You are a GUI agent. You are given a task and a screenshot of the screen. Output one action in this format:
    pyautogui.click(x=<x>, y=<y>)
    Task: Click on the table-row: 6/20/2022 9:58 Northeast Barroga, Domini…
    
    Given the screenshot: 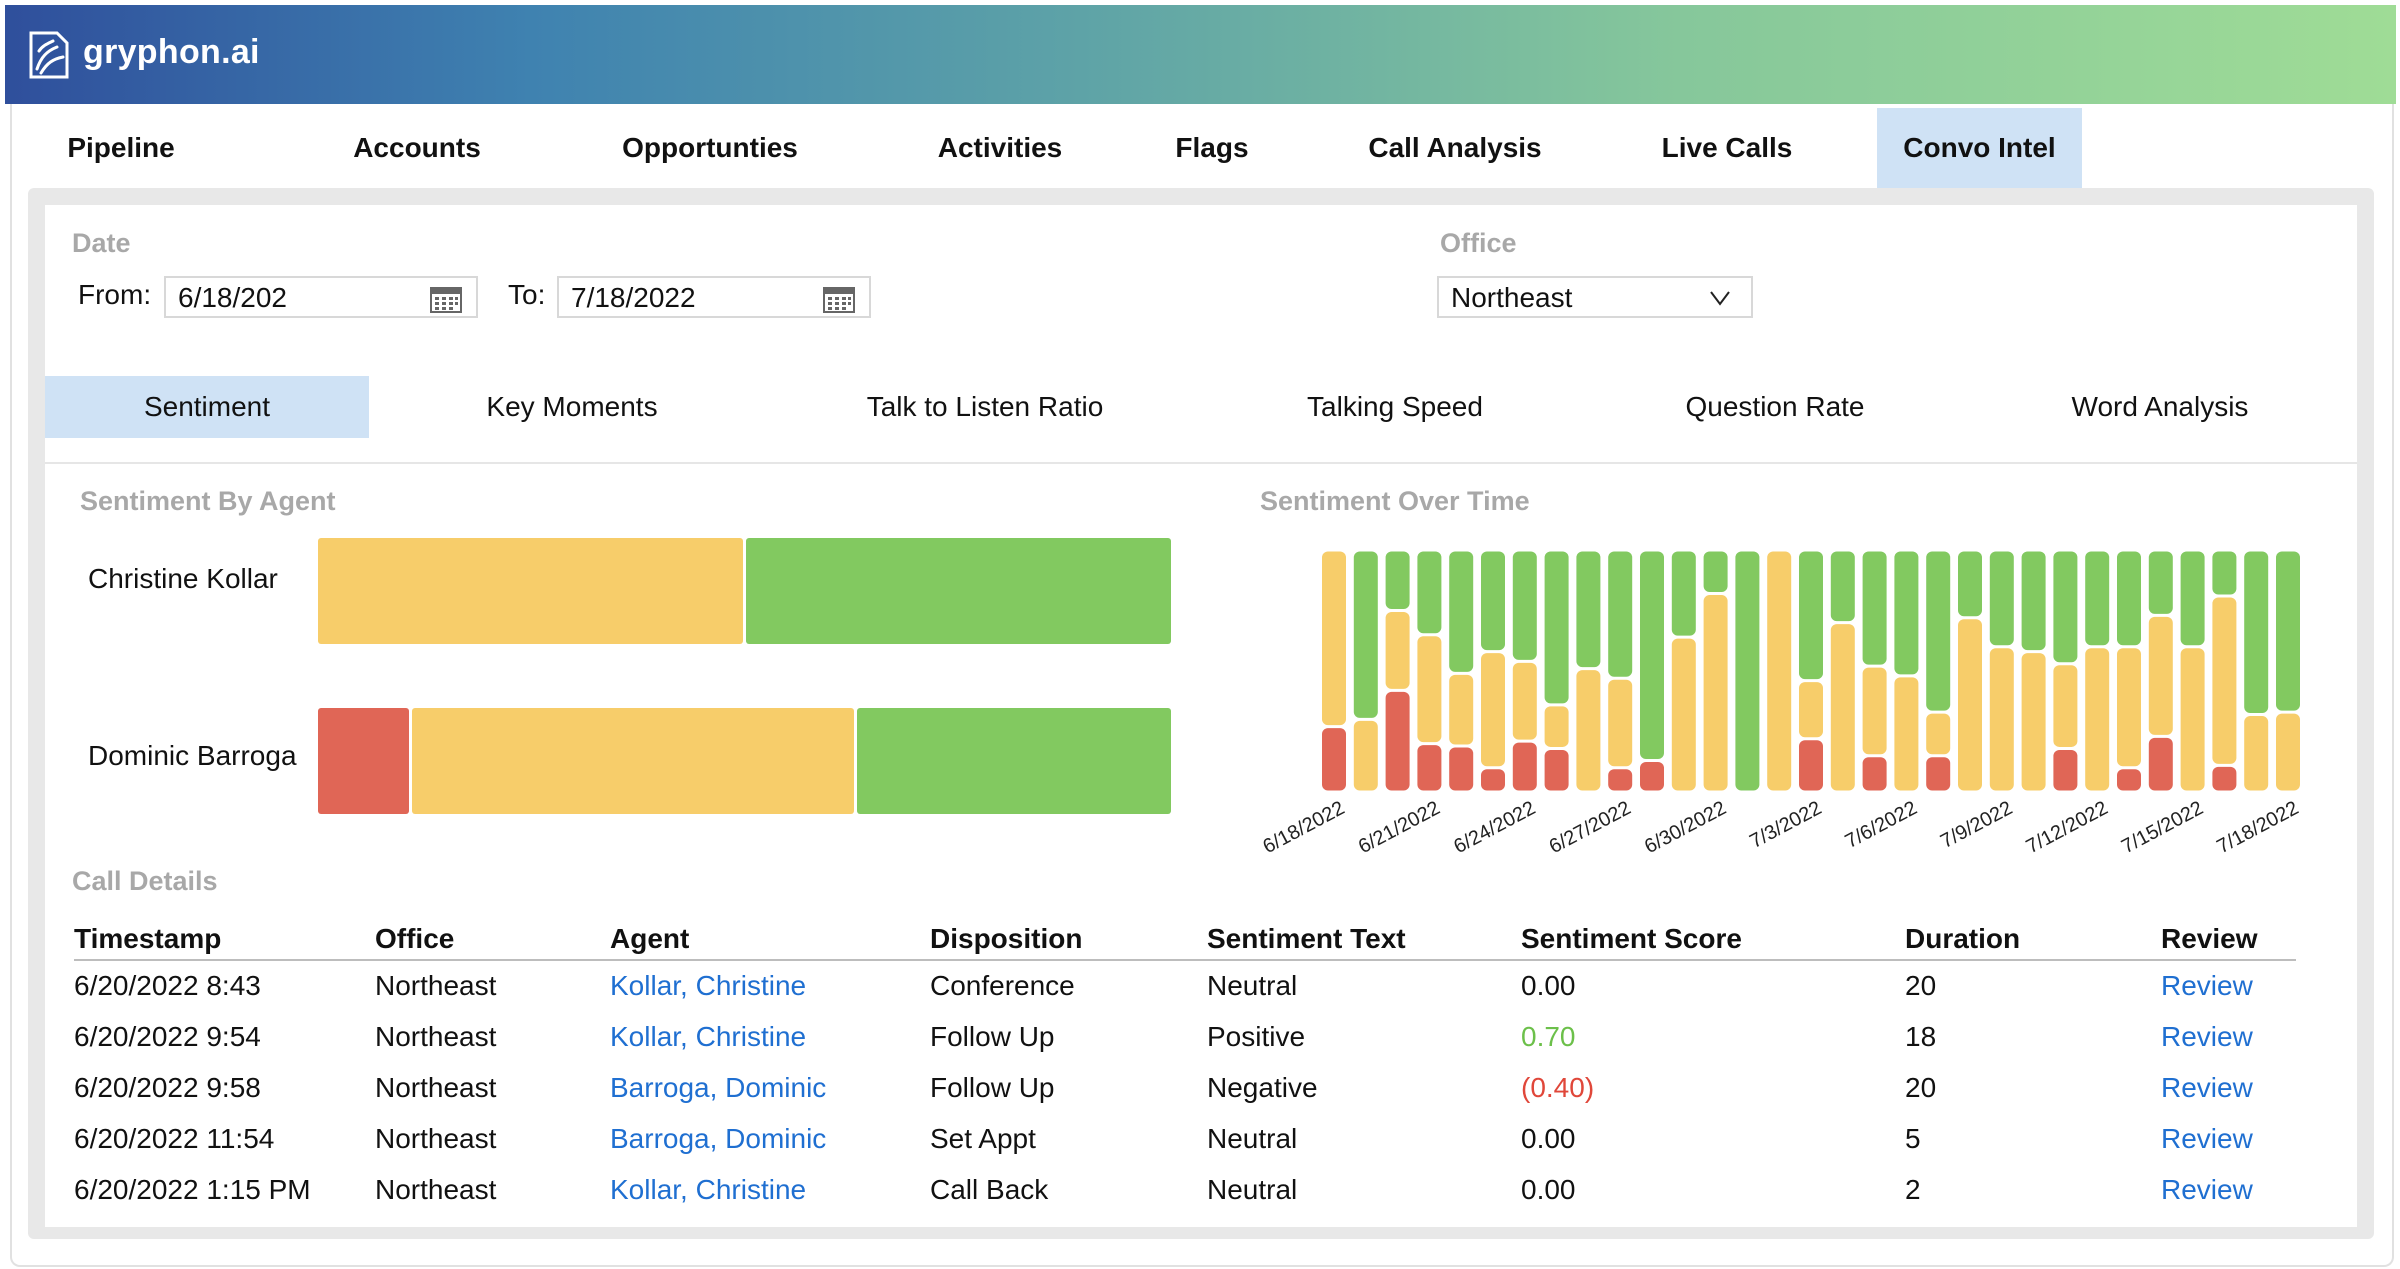 What is the action you would take?
    pyautogui.click(x=1185, y=1087)
    